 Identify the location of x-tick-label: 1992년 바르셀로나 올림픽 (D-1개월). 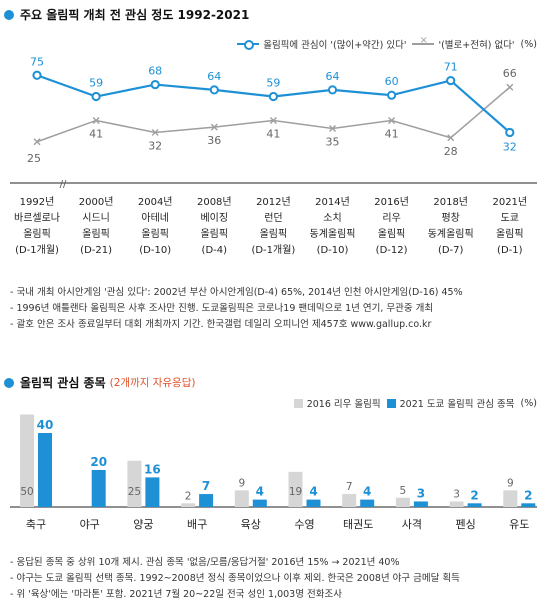
(37, 227).